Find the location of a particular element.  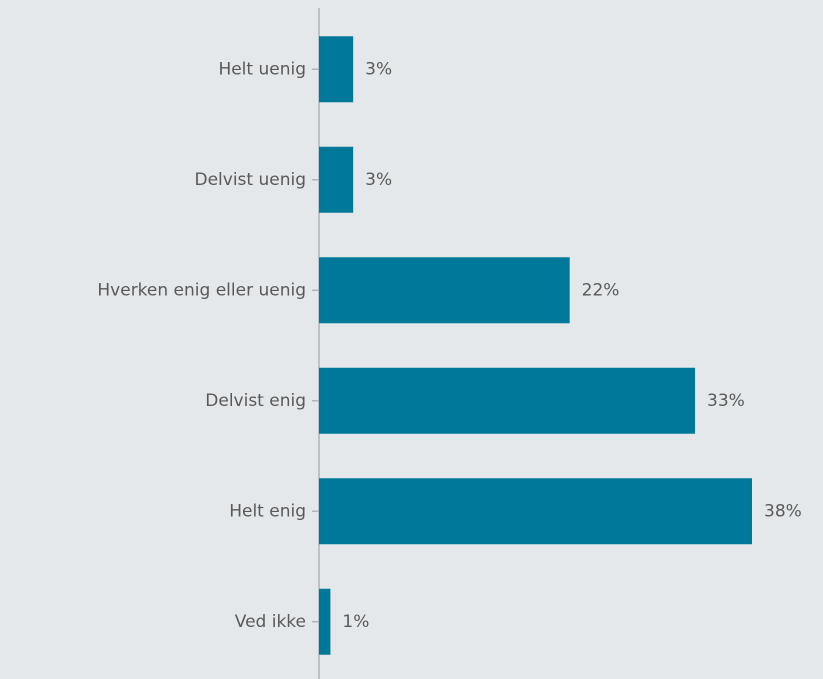

value-label: 22% is located at coordinates (601, 290).